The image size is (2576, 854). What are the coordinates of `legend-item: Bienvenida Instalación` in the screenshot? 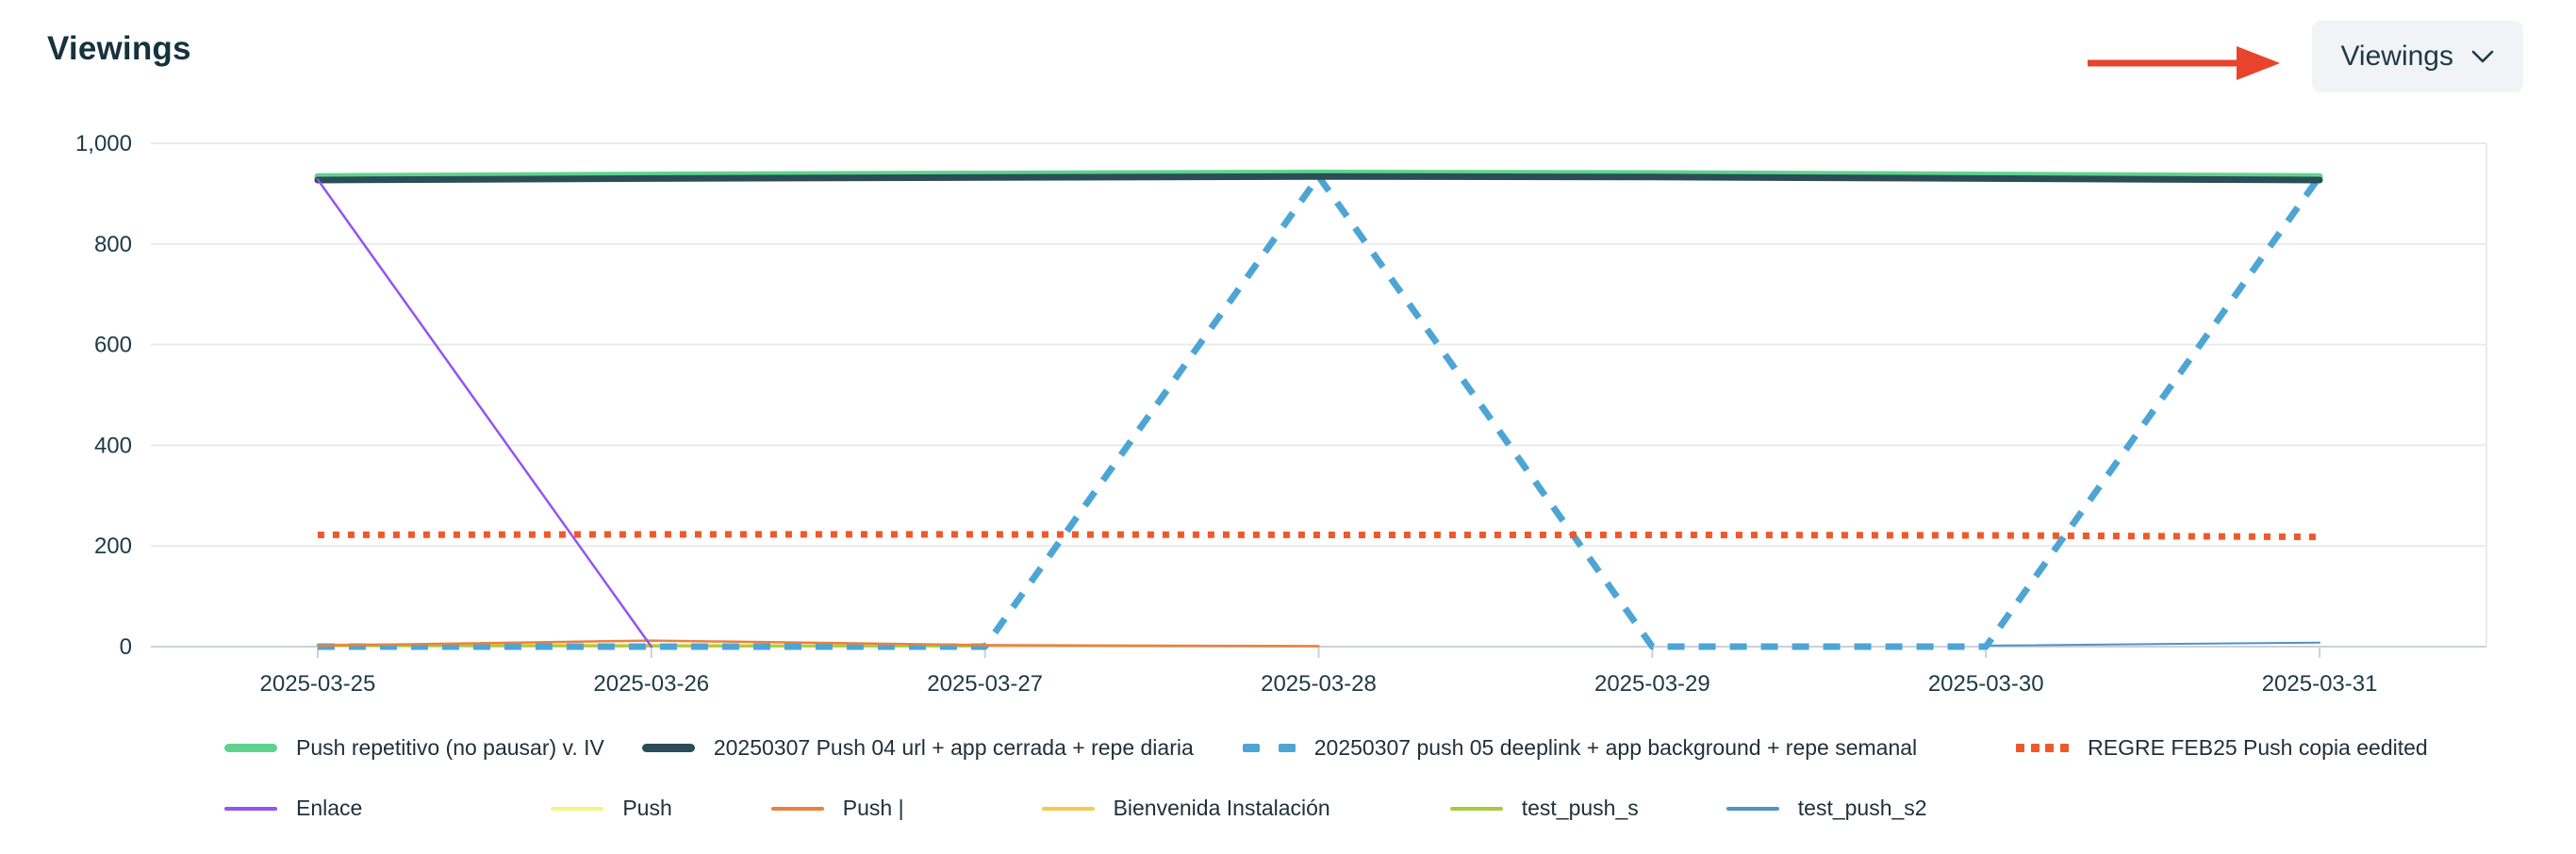 It's located at (1185, 808).